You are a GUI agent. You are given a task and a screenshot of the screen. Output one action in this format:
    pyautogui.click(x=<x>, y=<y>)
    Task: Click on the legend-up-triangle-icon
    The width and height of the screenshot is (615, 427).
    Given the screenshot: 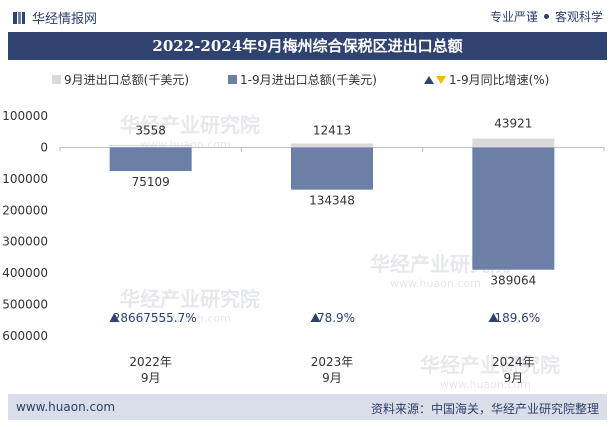 What is the action you would take?
    pyautogui.click(x=429, y=80)
    